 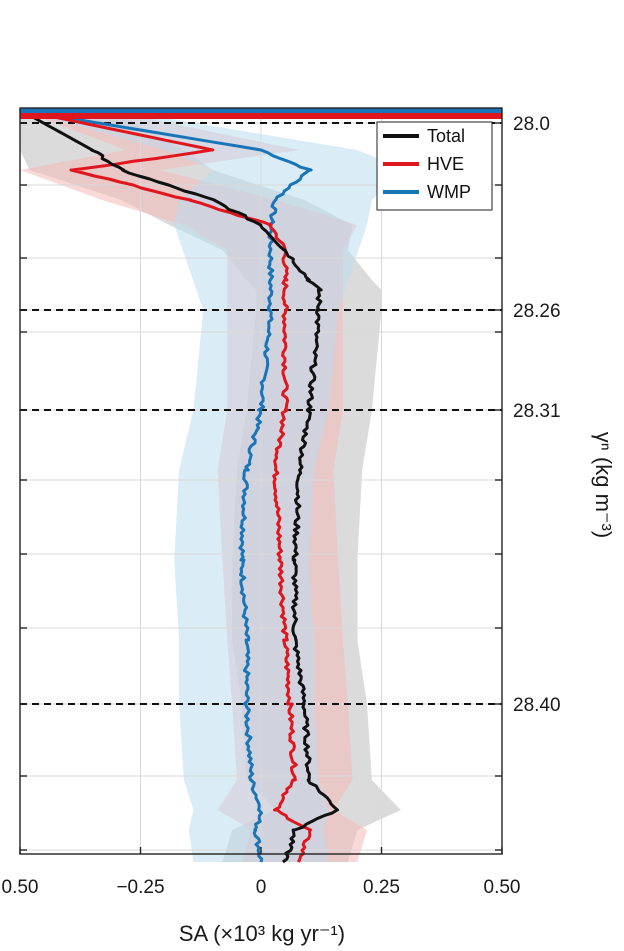 I want to click on x-tick-label: 0, so click(x=261, y=887).